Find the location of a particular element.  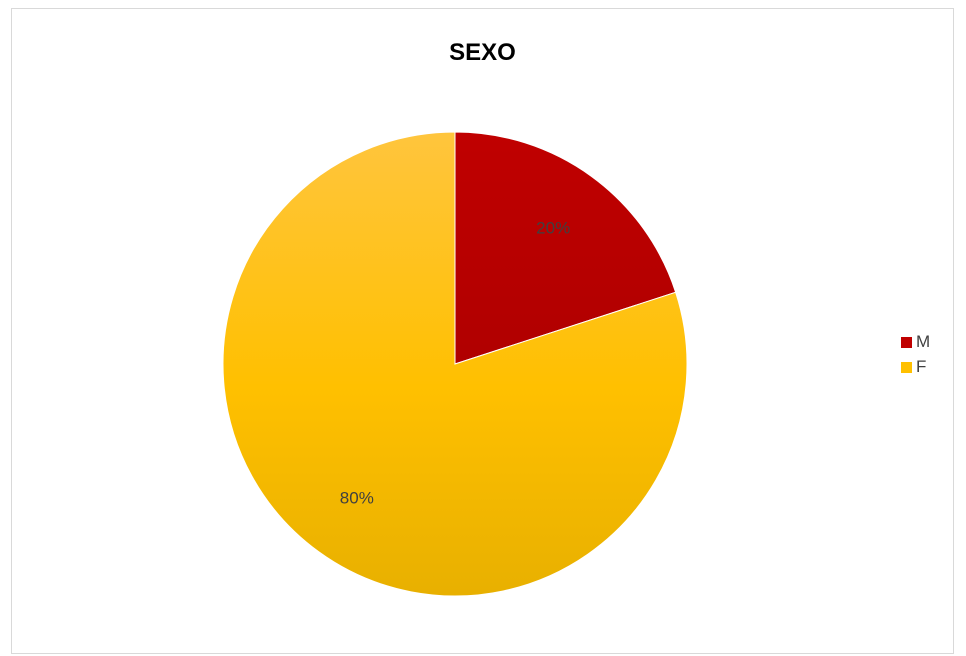

data-label-m: 20% is located at coordinates (553, 227).